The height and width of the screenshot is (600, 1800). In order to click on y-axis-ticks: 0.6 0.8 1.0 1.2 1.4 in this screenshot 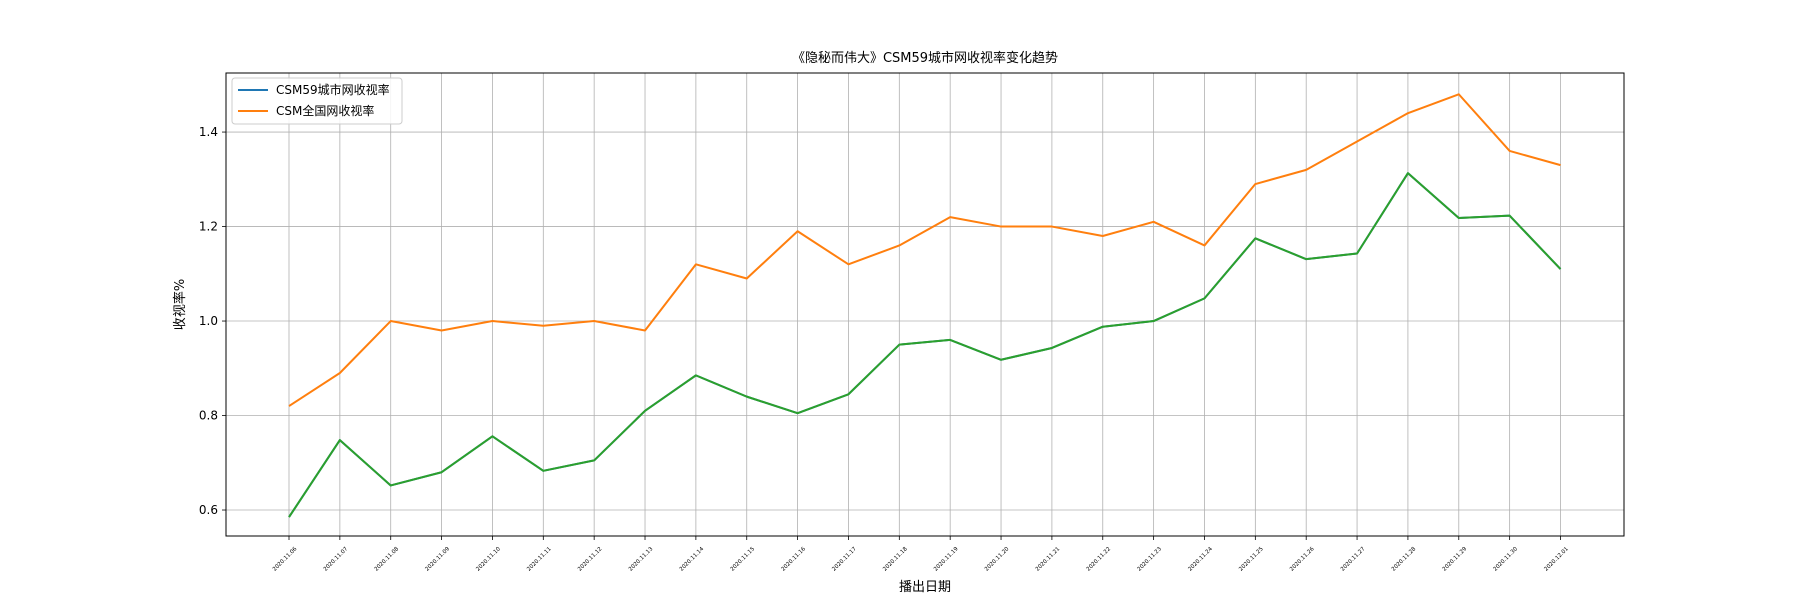, I will do `click(212, 321)`.